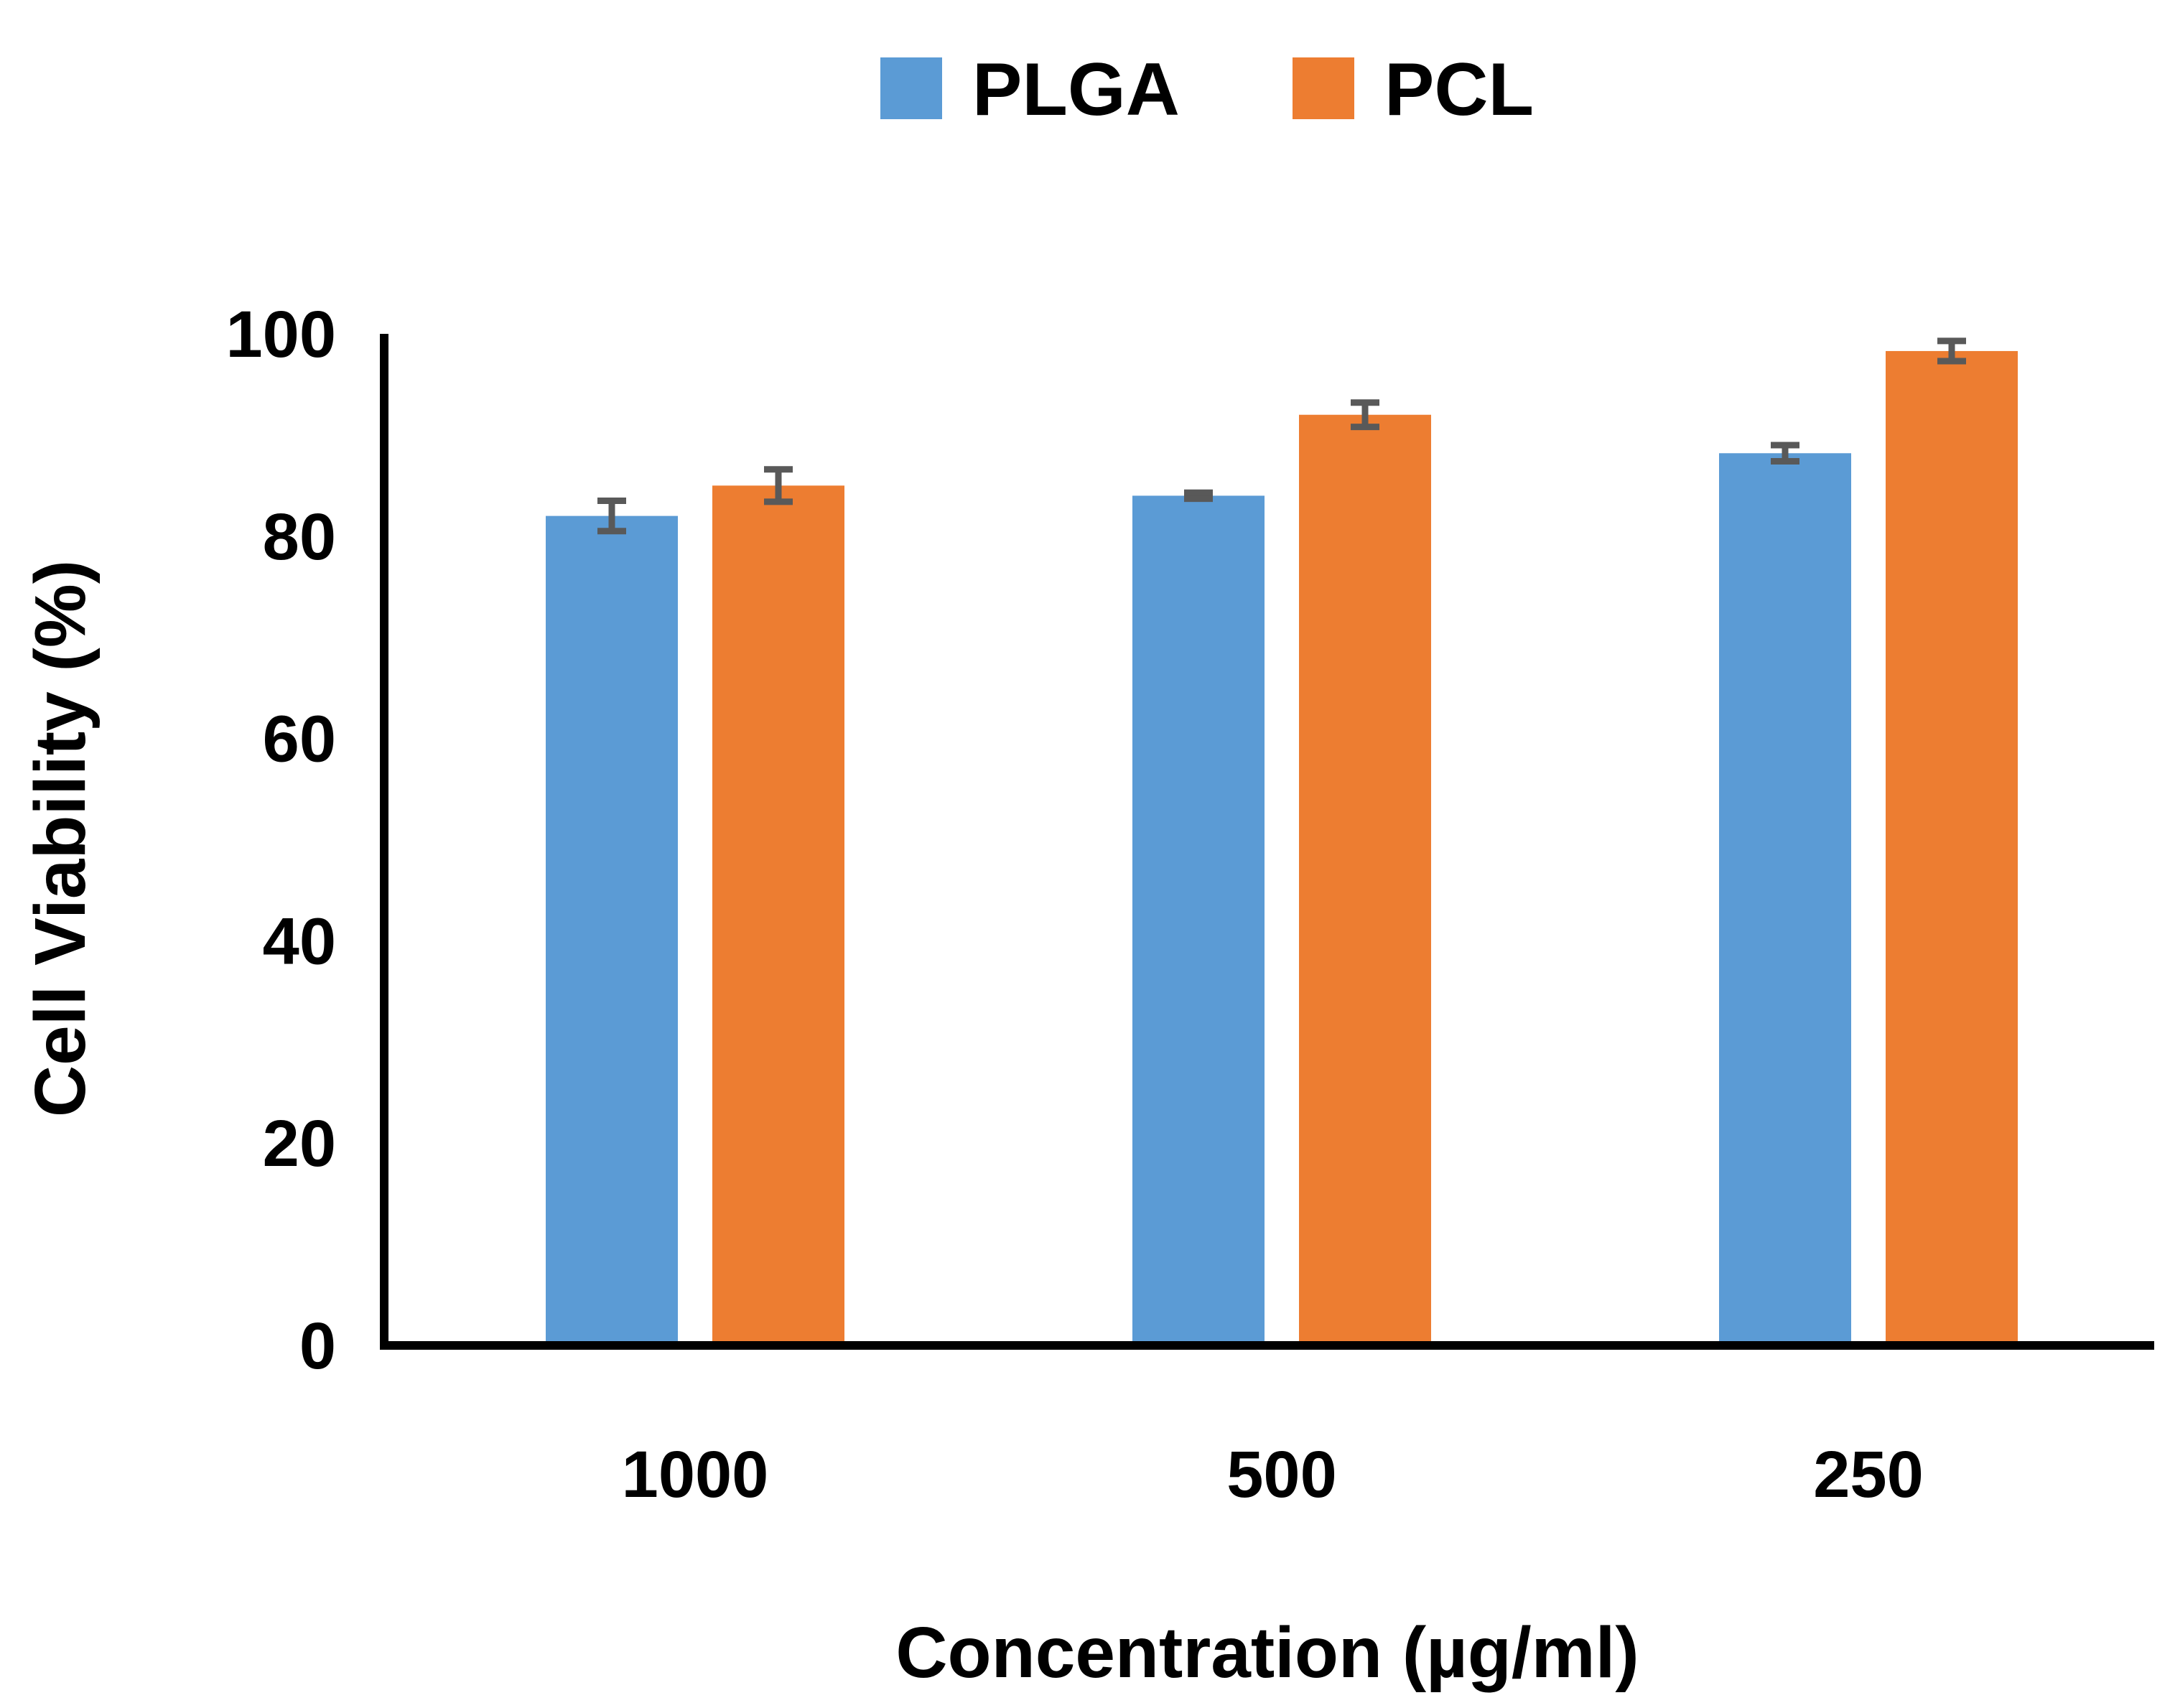 The height and width of the screenshot is (1708, 2170). What do you see at coordinates (60, 838) in the screenshot?
I see `y-axis-title: Cell Viability (%)` at bounding box center [60, 838].